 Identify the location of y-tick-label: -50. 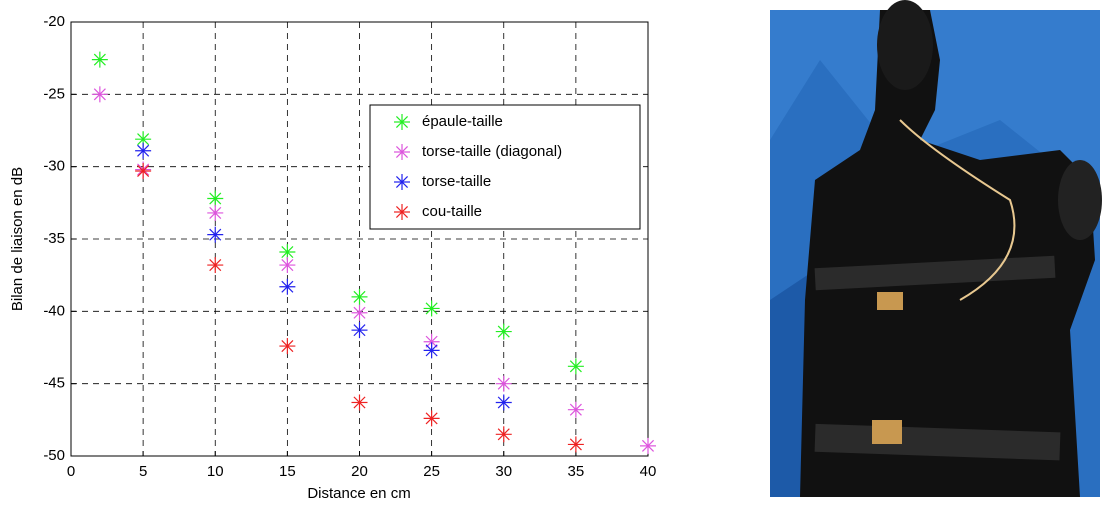
(54, 455).